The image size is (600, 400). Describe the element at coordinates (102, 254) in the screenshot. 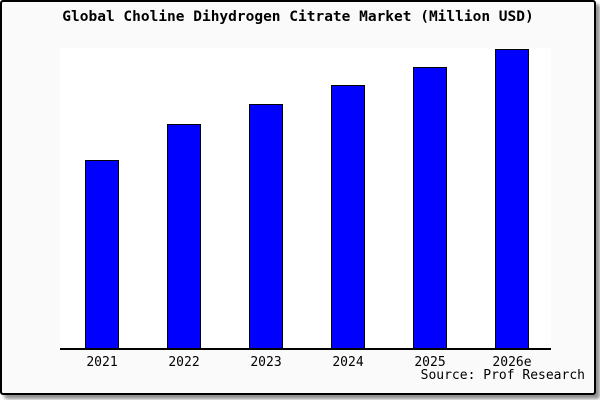

I see `bar-2021` at that location.